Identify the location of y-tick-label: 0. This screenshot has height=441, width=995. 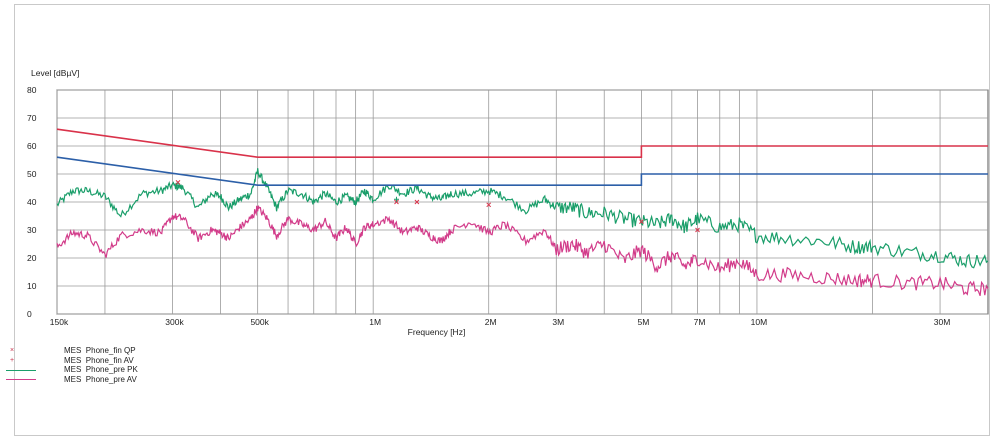
(29, 314).